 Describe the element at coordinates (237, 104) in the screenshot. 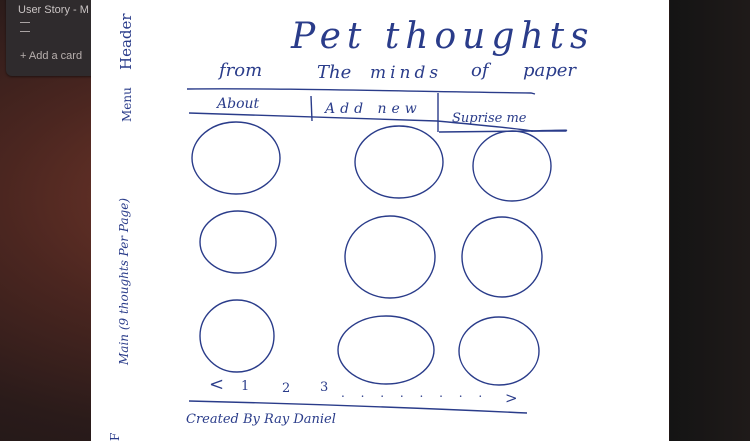

I see `nav-item-about: About` at that location.